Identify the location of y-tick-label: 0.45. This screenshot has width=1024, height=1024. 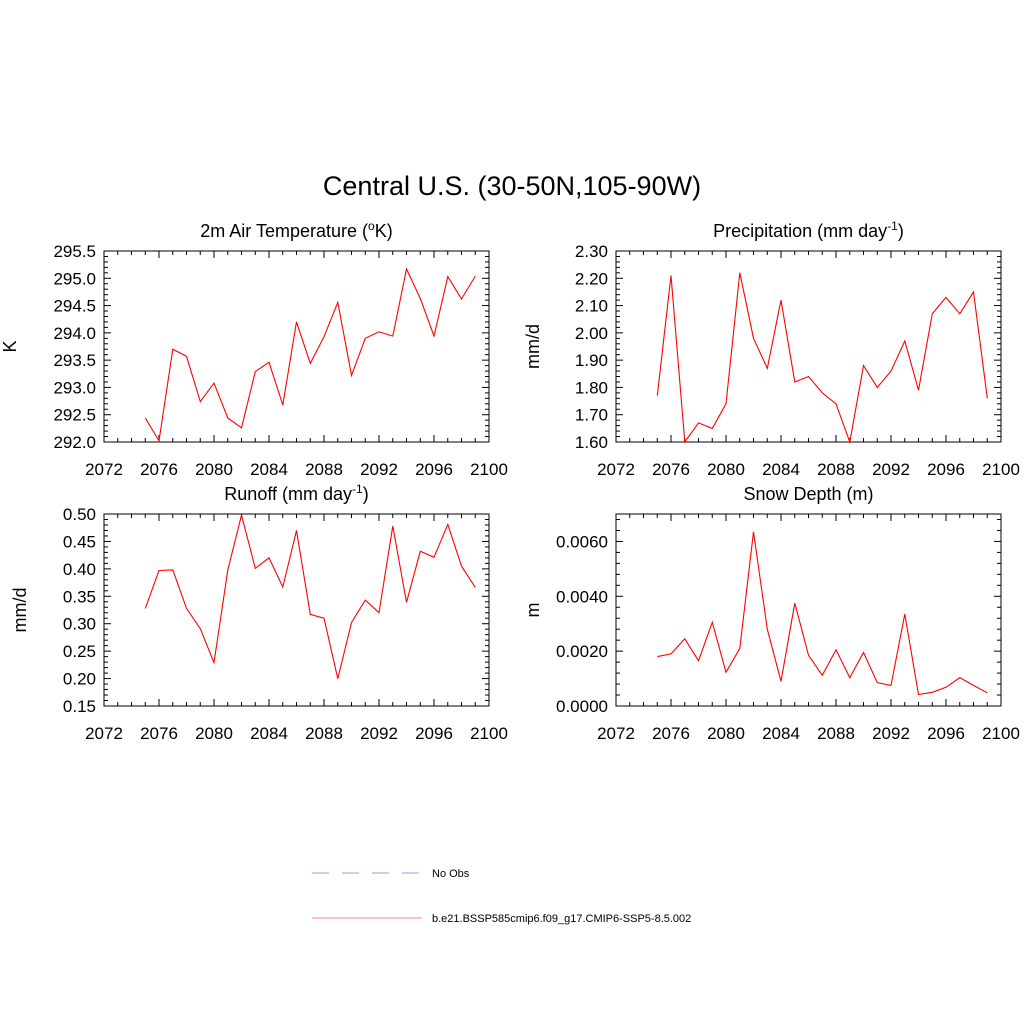
(79, 541).